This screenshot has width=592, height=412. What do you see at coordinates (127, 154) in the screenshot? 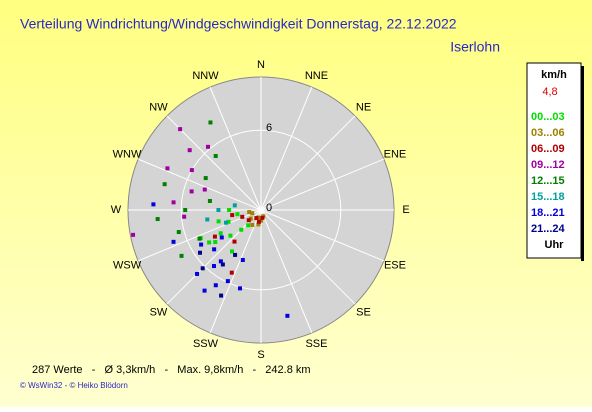
I see `direction-label: WNW` at bounding box center [127, 154].